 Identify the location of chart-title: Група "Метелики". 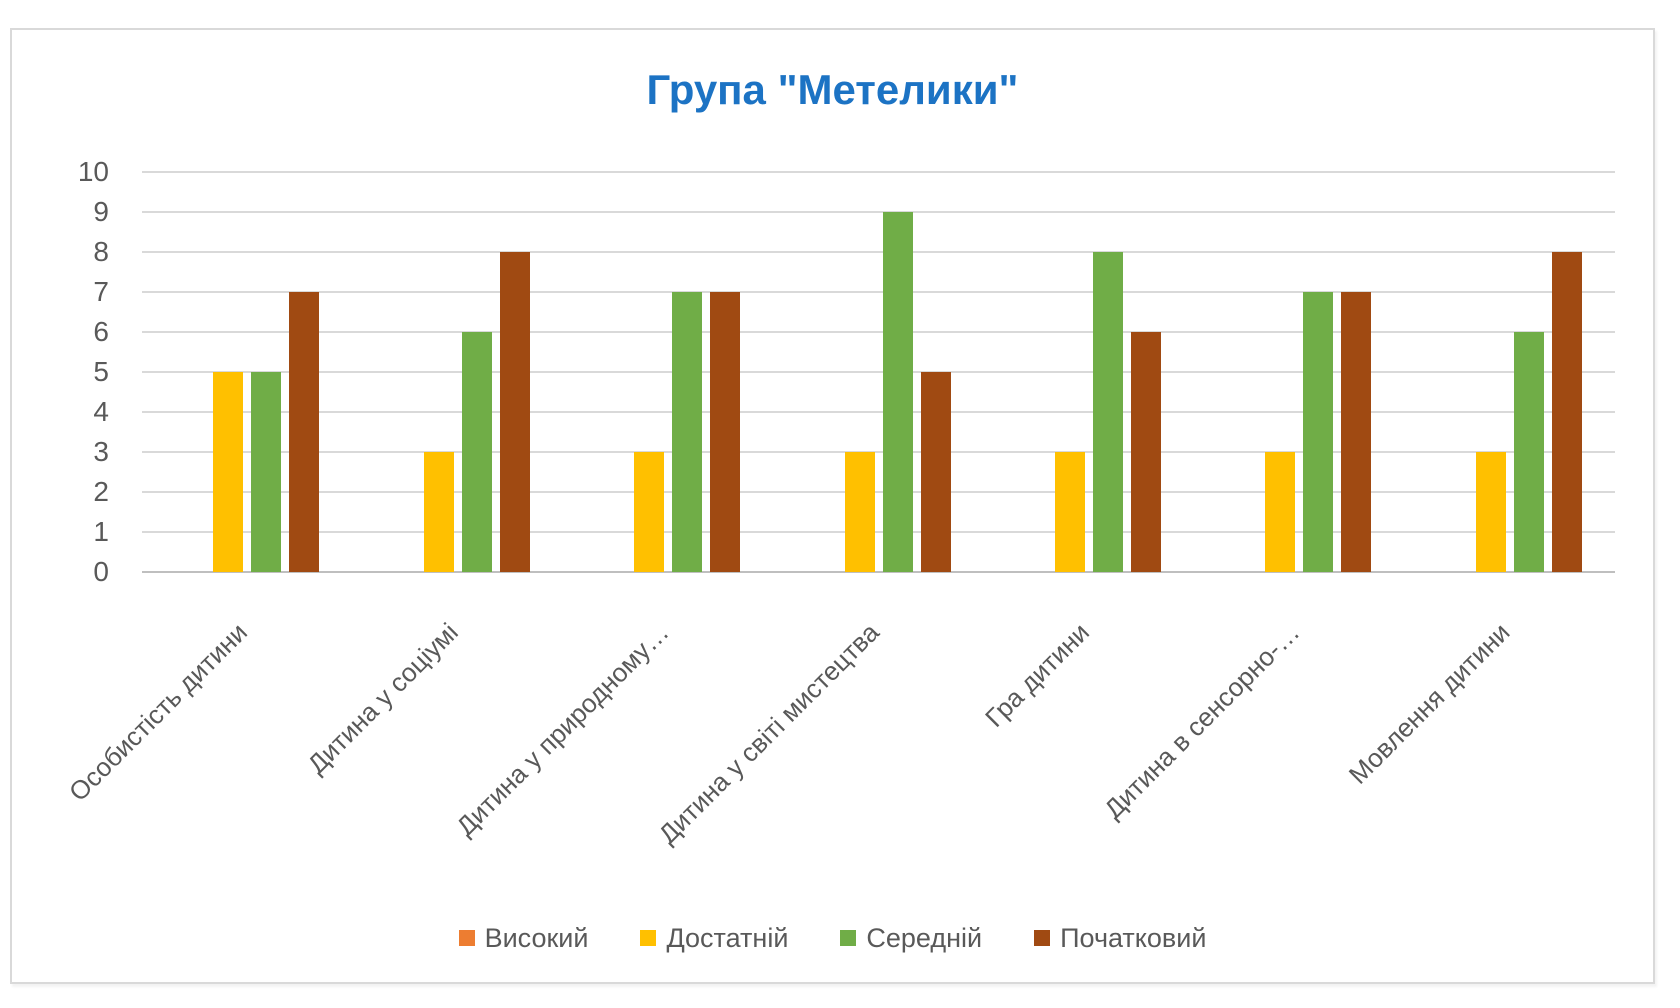
(832, 89).